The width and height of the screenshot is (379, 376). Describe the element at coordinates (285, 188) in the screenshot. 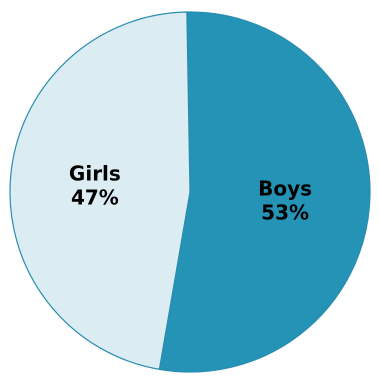

I see `slice-label-boys: Boys` at that location.